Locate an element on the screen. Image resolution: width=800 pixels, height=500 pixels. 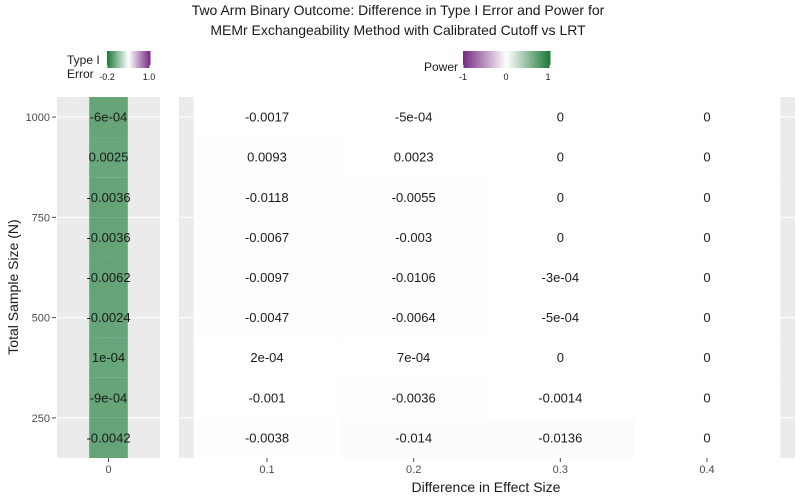
y-axis-title: Total Sample Size (N) is located at coordinates (13, 286).